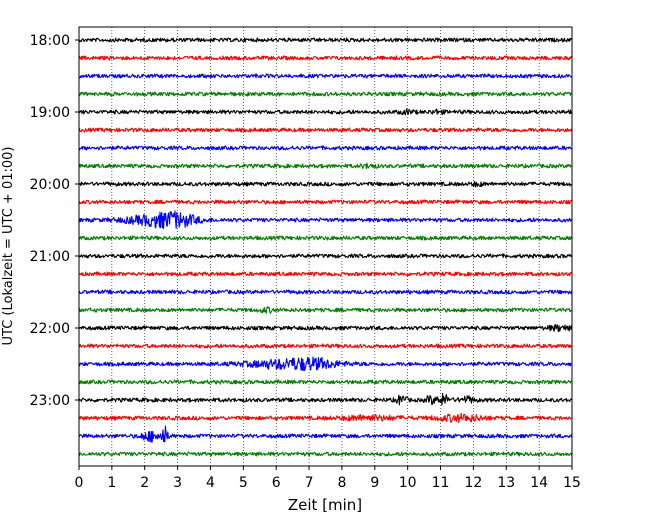 Image resolution: width=650 pixels, height=520 pixels. I want to click on x-tick-label: 7, so click(309, 483).